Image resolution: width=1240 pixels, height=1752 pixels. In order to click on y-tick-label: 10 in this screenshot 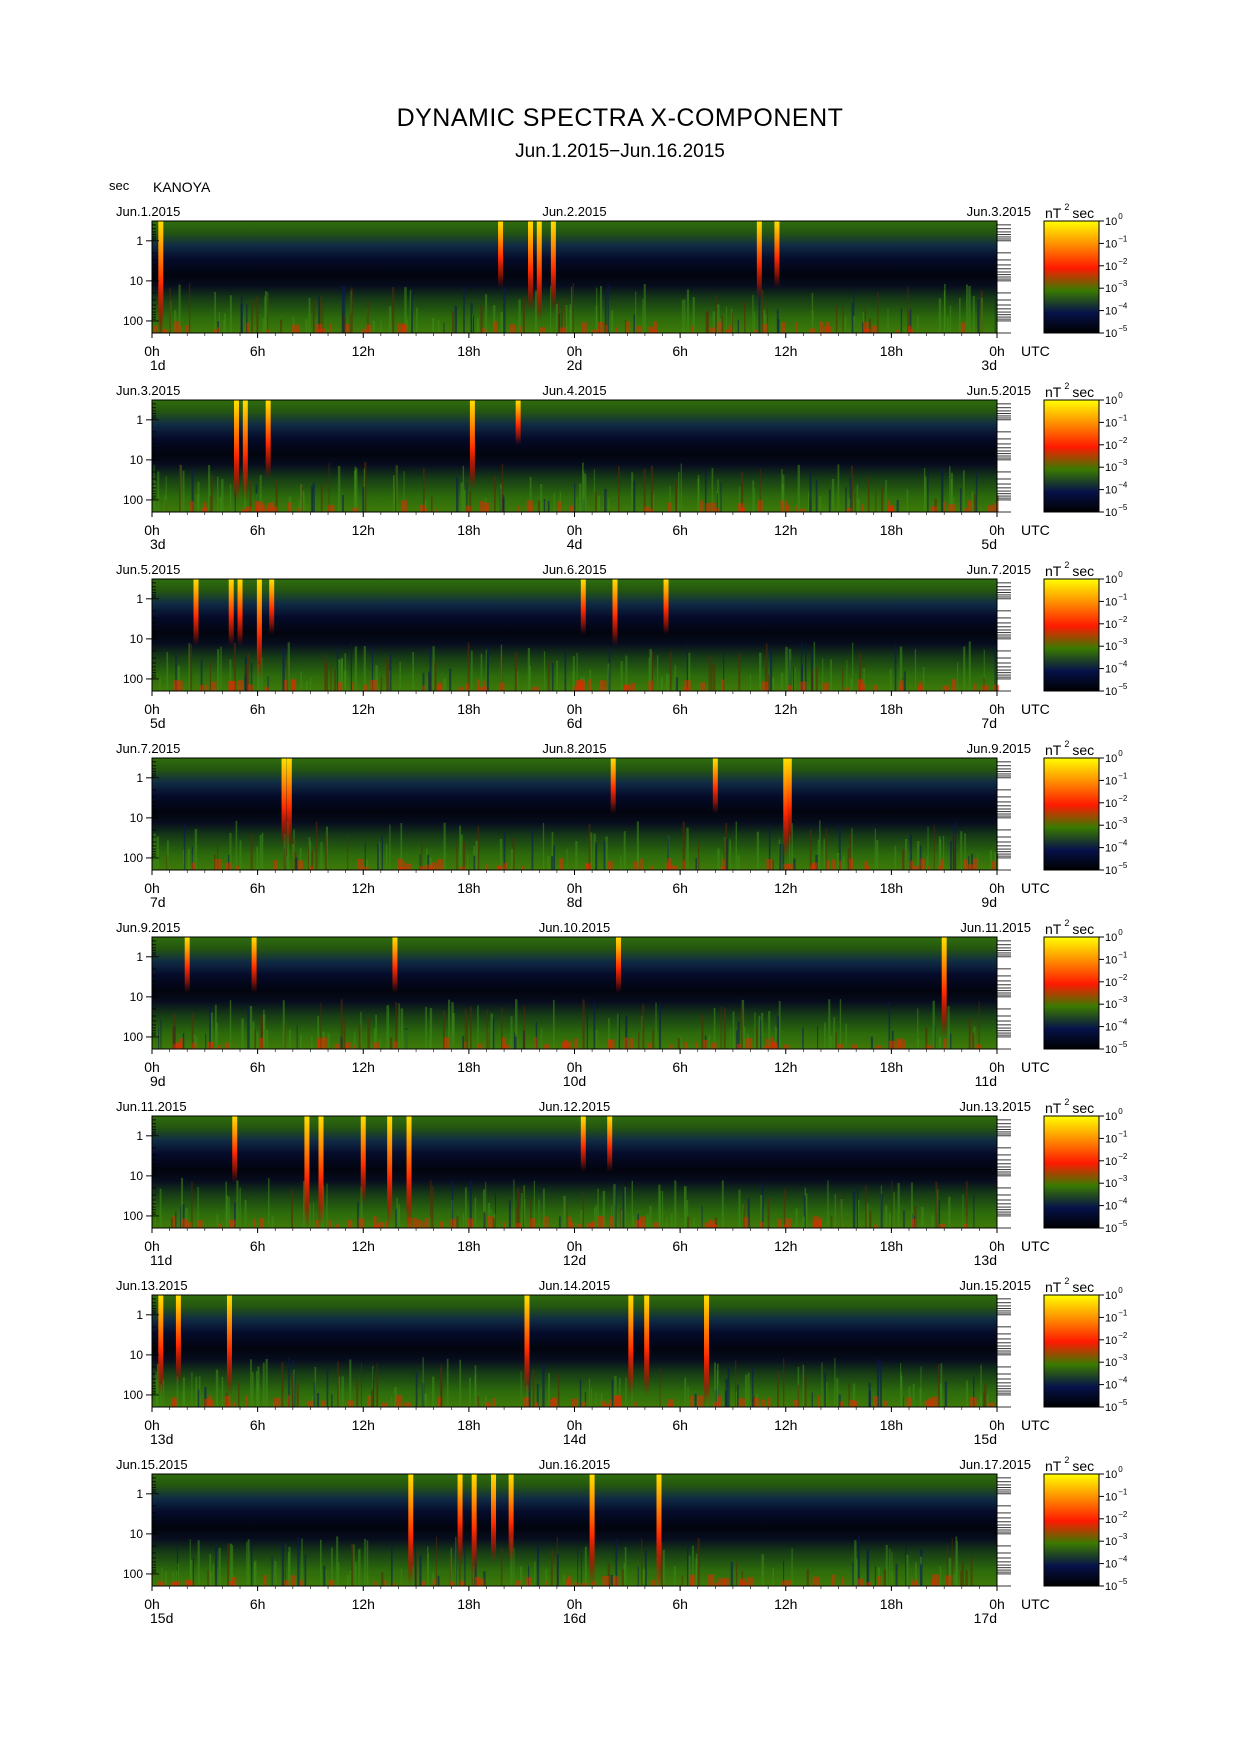, I will do `click(137, 1355)`.